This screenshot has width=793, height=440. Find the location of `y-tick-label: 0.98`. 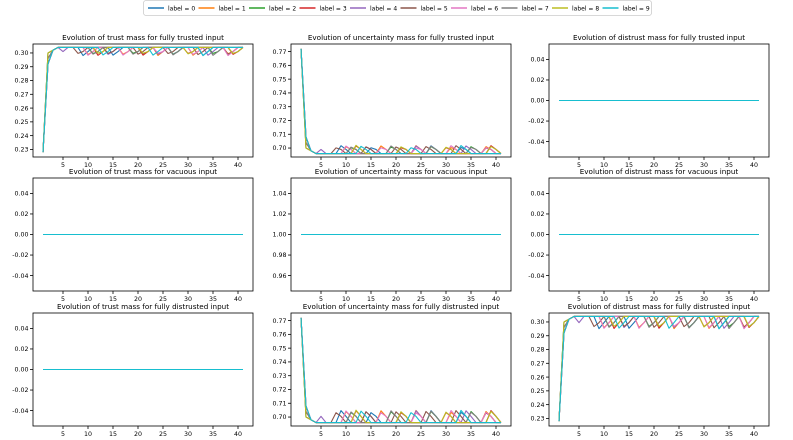

y-tick-label: 0.98 is located at coordinates (279, 255).